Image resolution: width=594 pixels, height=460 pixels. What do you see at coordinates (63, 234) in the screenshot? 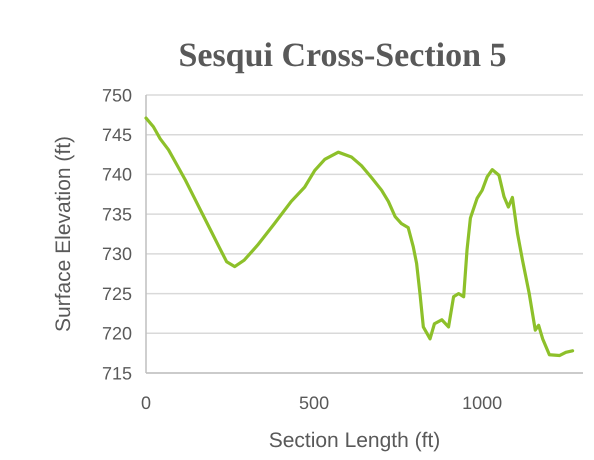
I see `y-axis-title: Surface Elevation (ft)` at bounding box center [63, 234].